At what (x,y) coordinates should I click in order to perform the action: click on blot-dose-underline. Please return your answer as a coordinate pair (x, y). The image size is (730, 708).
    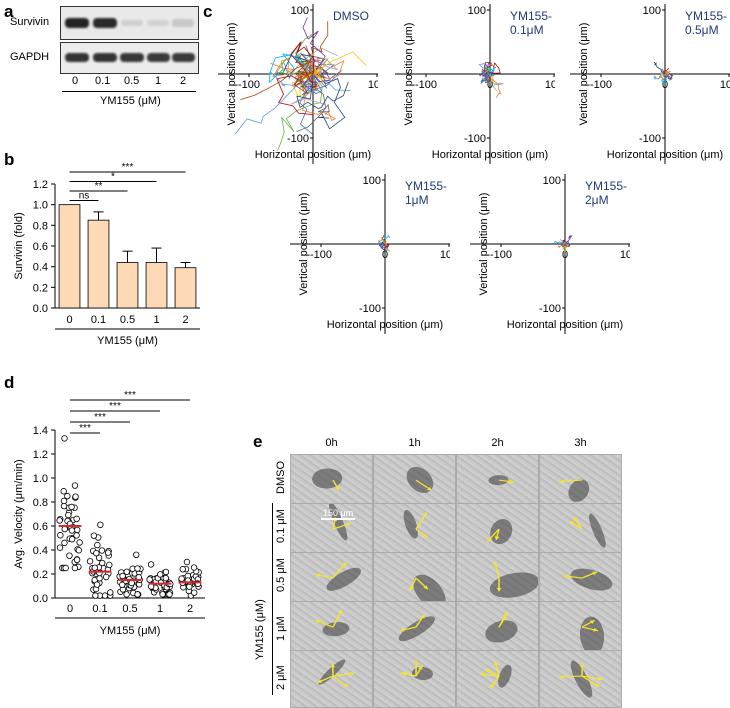
    Looking at the image, I should click on (129, 91).